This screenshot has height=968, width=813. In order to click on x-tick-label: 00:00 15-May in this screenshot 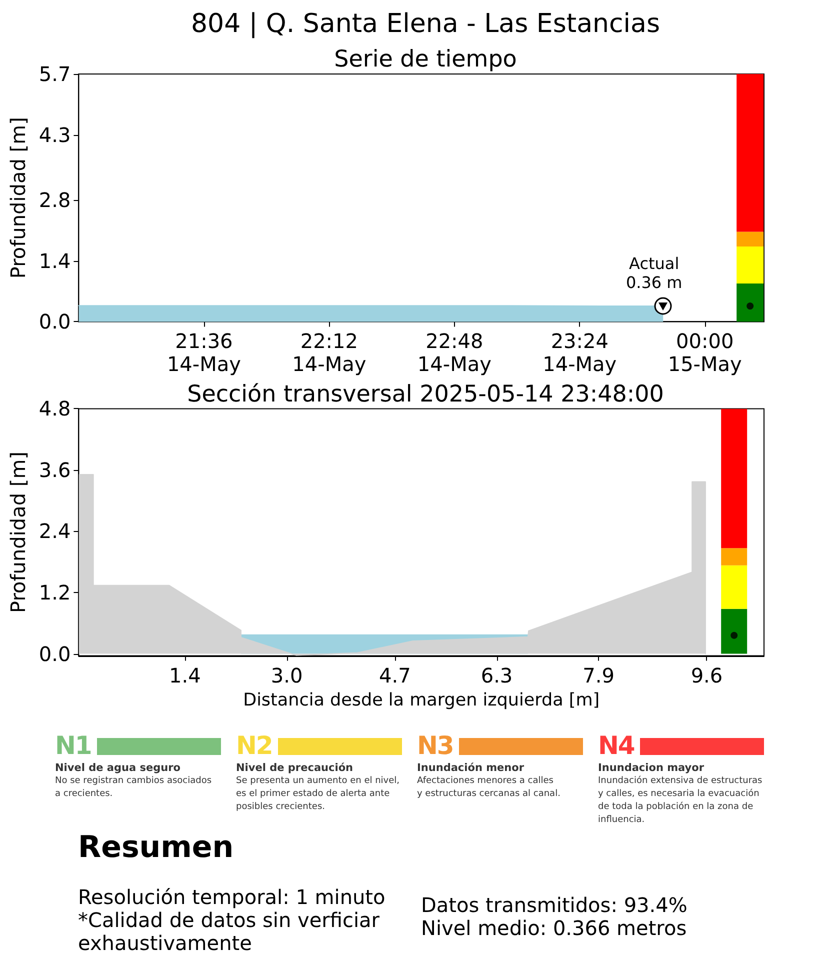, I will do `click(705, 352)`.